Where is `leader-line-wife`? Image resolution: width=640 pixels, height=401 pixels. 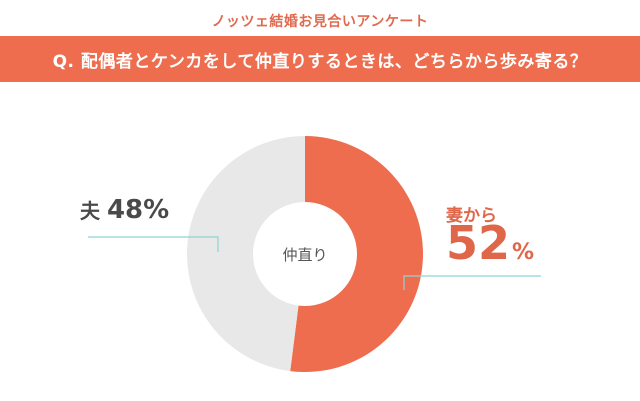
leader-line-wife is located at coordinates (472, 282).